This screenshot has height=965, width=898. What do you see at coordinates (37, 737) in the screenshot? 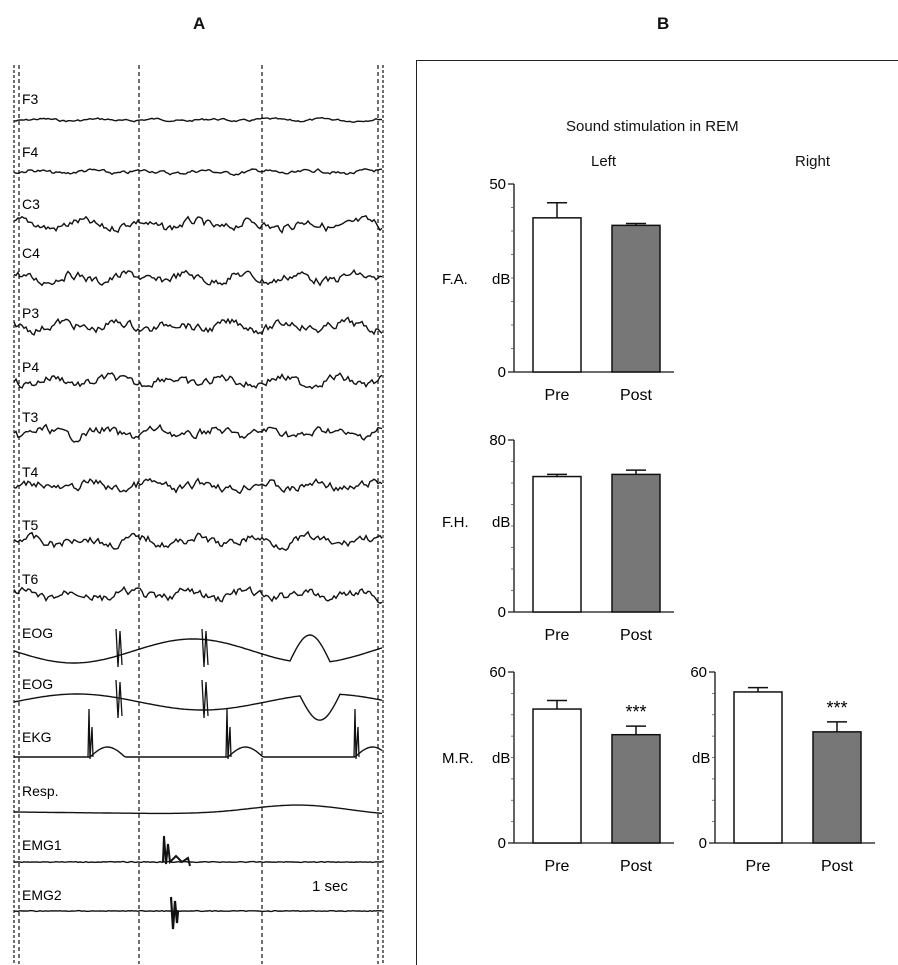
I see `channel-label: EKG` at bounding box center [37, 737].